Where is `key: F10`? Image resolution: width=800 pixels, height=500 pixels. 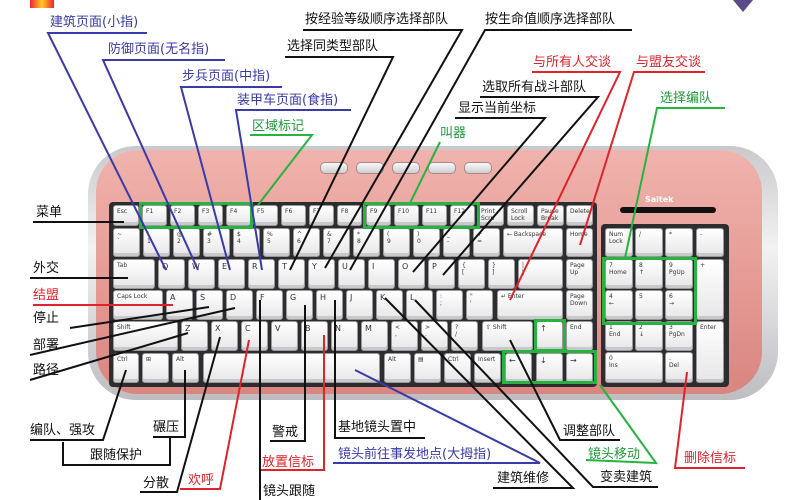
key: F10 is located at coordinates (406, 215).